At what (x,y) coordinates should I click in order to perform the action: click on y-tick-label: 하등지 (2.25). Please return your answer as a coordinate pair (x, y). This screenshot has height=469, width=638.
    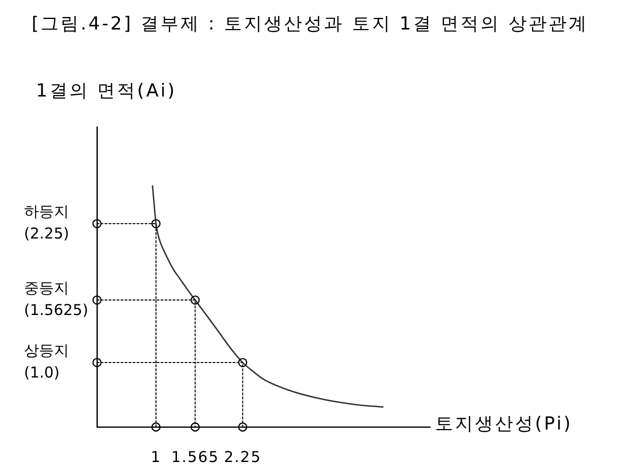
    Looking at the image, I should click on (47, 222).